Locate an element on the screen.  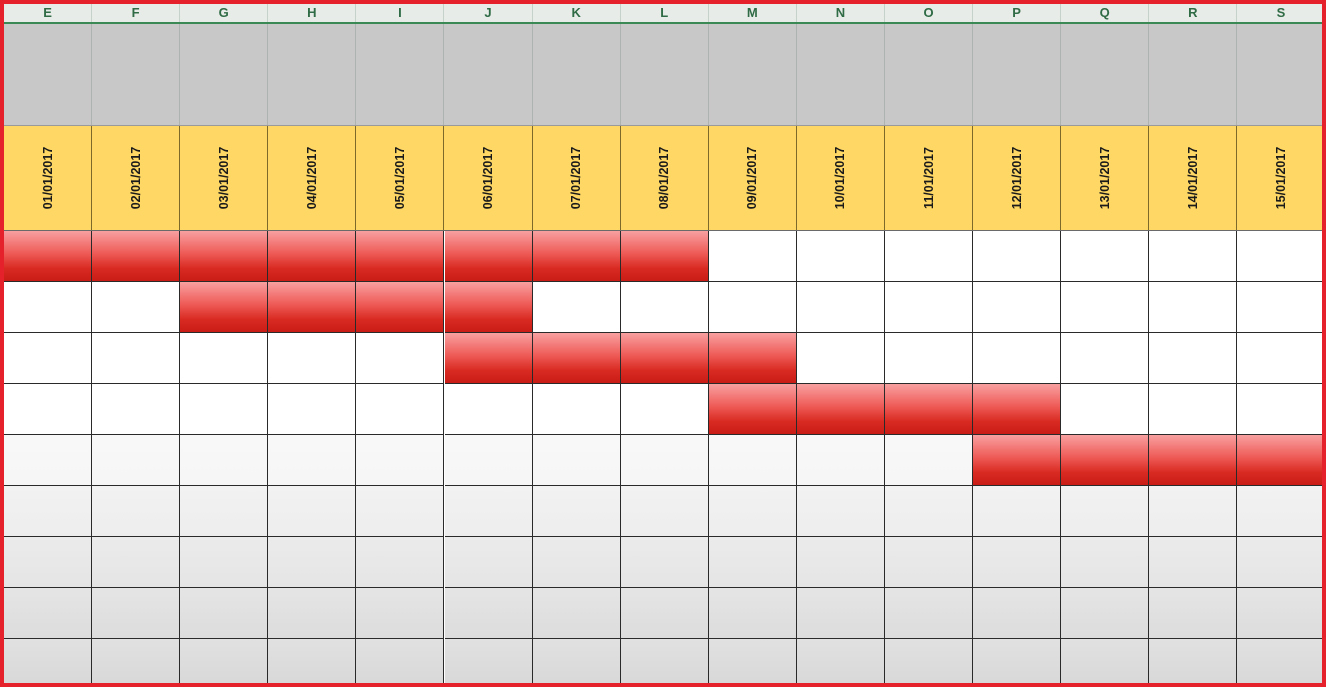
column-header-o: O is located at coordinates (929, 13).